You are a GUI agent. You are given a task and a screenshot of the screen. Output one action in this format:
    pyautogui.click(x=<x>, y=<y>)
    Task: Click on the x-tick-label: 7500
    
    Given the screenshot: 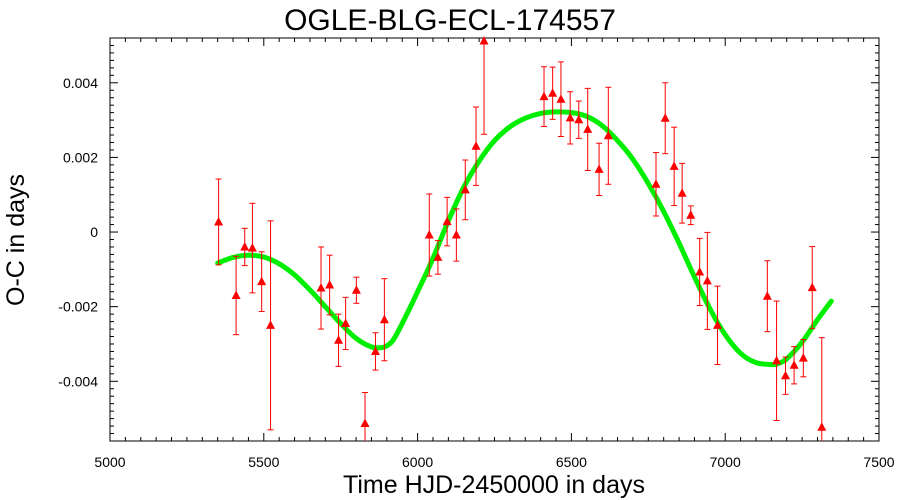 What is the action you would take?
    pyautogui.click(x=878, y=462)
    